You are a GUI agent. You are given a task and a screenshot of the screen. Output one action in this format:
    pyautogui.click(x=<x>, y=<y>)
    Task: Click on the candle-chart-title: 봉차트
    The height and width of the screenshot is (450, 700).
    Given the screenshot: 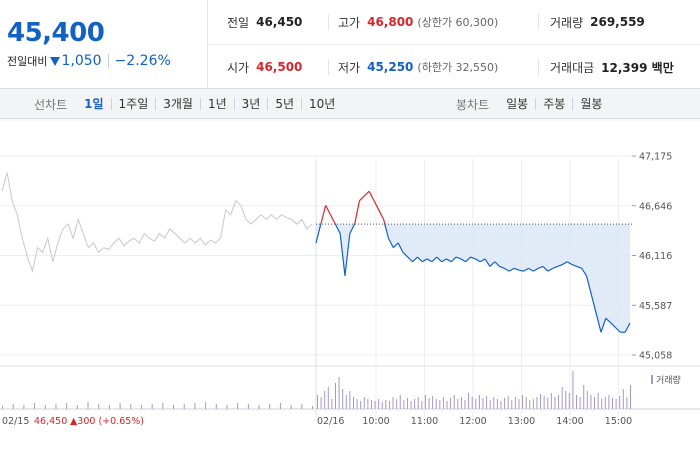 What is the action you would take?
    pyautogui.click(x=473, y=104)
    